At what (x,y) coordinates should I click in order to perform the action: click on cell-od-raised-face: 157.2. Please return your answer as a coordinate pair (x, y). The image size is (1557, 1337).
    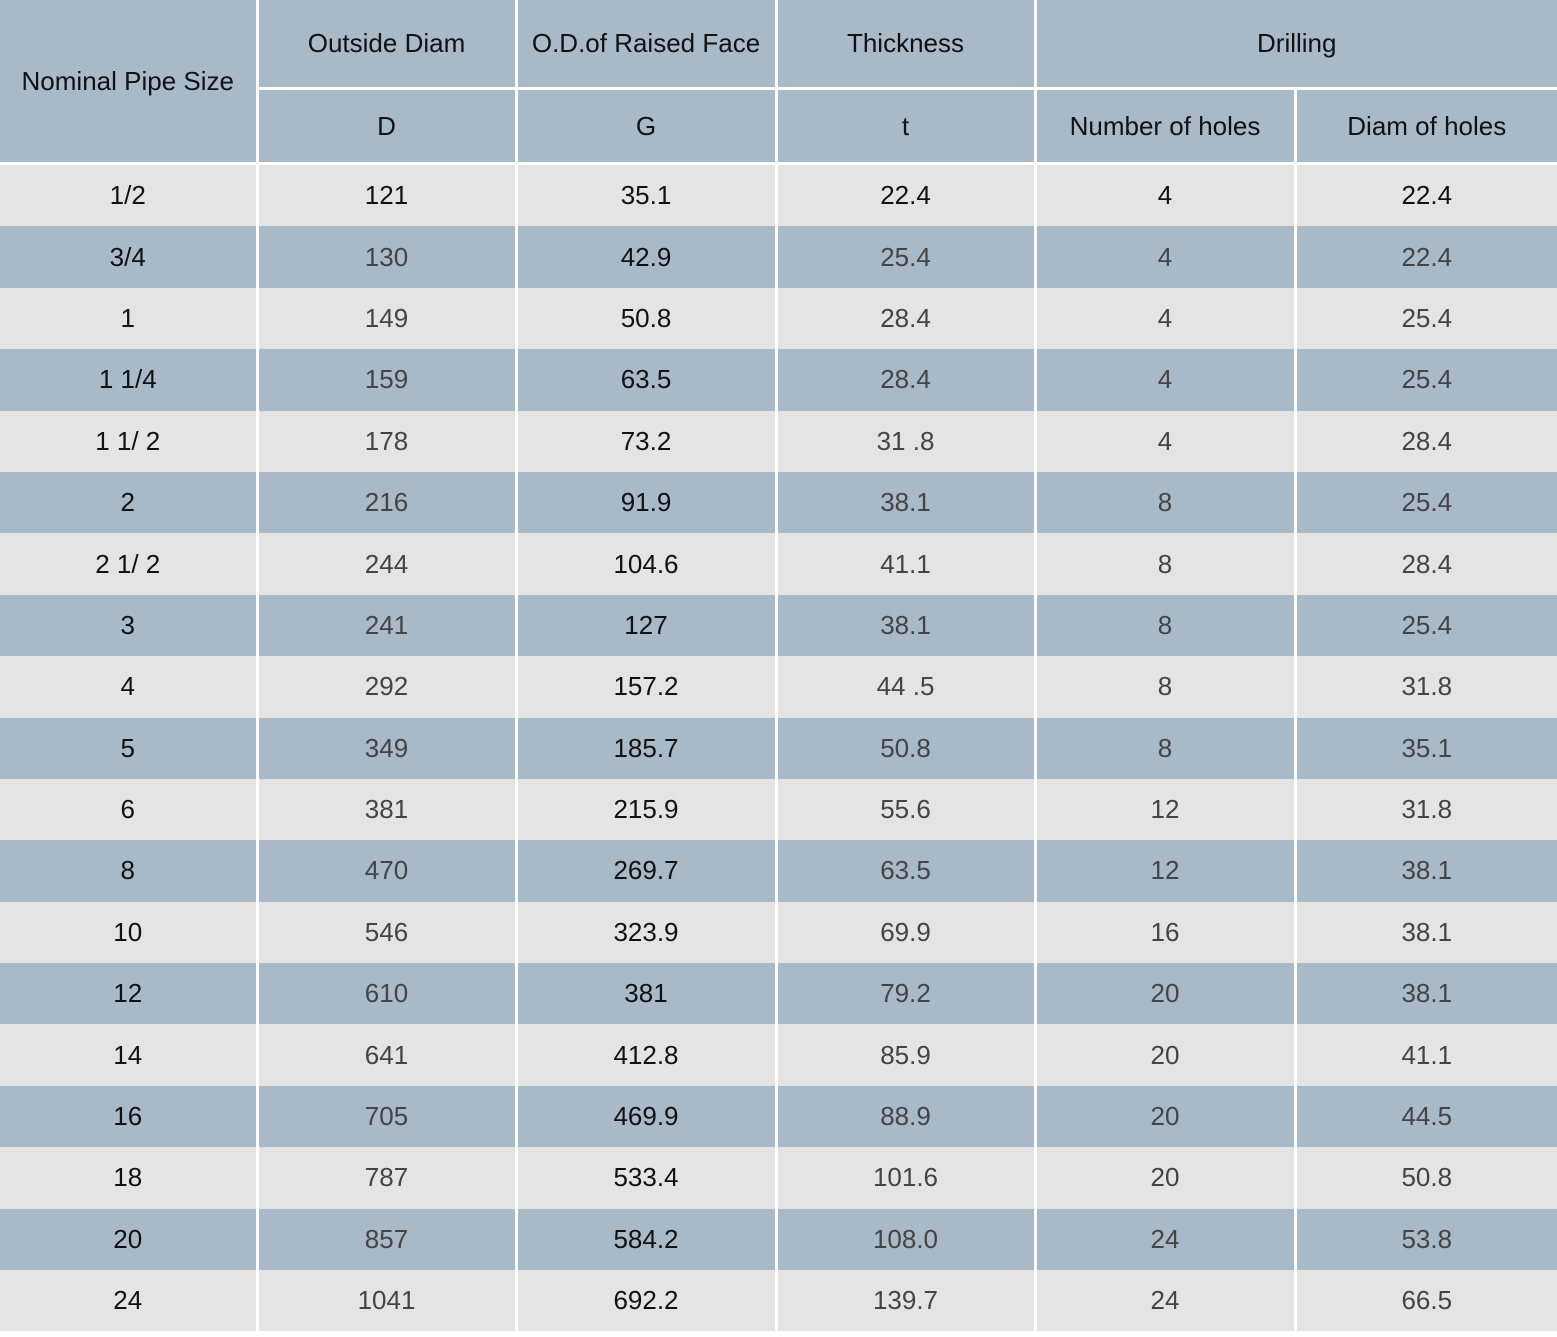
    Looking at the image, I should click on (645, 687).